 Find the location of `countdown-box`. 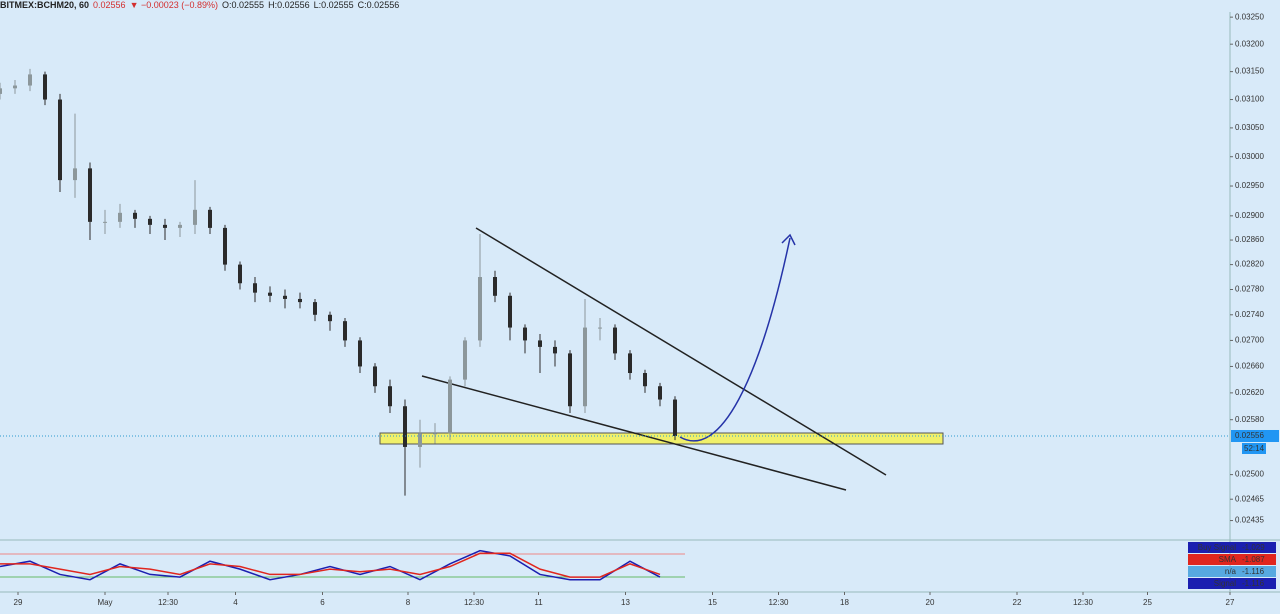

countdown-box is located at coordinates (1254, 448).